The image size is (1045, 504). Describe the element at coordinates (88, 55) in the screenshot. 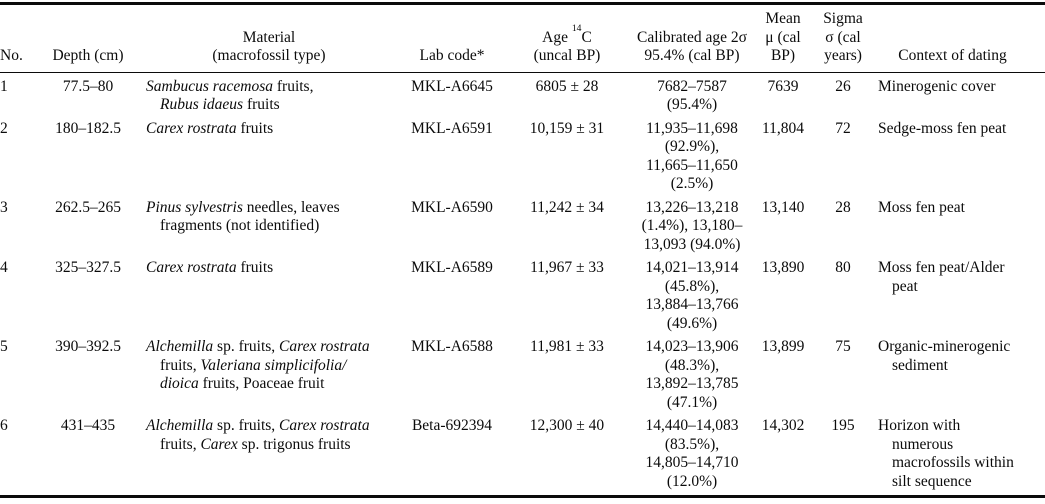

I see `header-depth: Depth (cm)` at that location.